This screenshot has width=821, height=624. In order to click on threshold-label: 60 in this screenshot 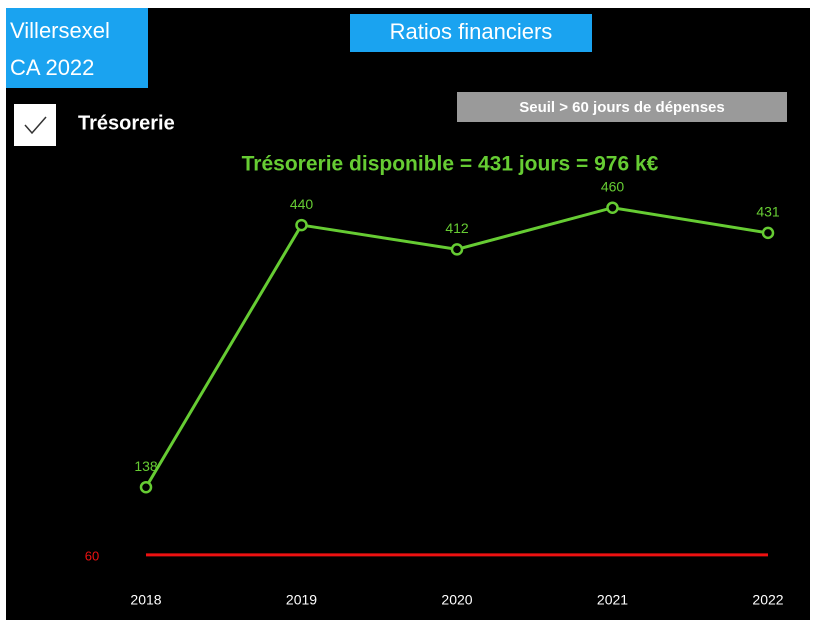, I will do `click(92, 555)`.